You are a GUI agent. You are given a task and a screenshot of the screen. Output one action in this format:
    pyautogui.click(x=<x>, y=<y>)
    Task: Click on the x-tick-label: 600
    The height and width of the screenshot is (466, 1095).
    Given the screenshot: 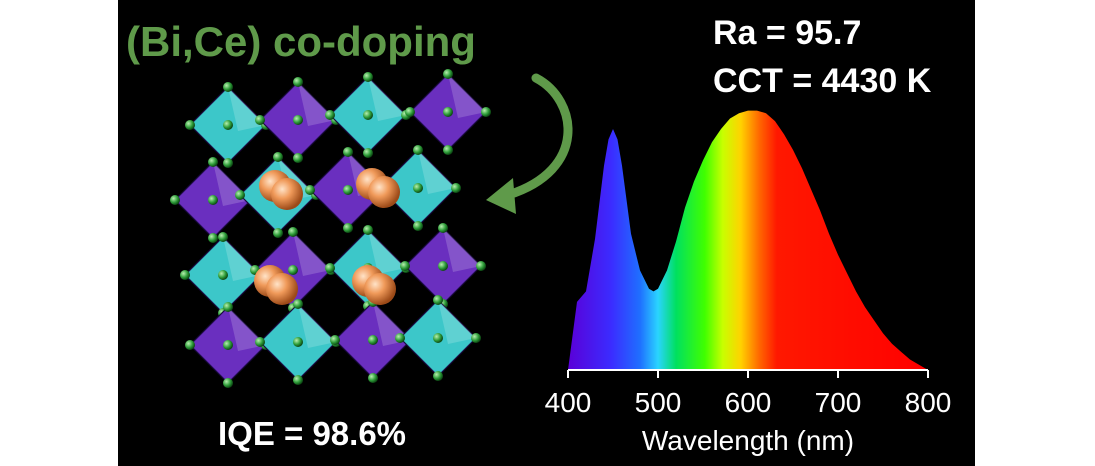 What is the action you would take?
    pyautogui.click(x=748, y=402)
    